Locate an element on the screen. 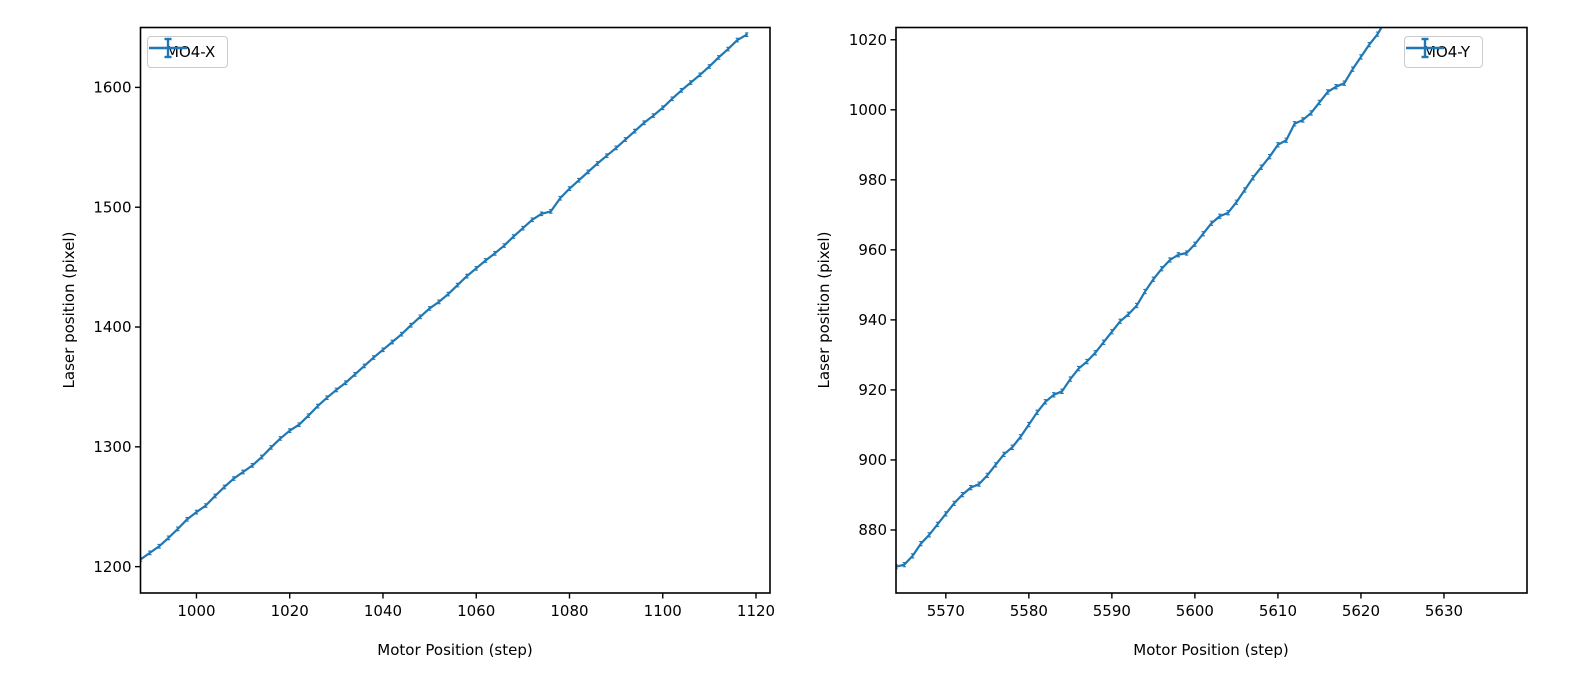 The height and width of the screenshot is (680, 1570). y-tick-label: 1300 is located at coordinates (112, 447).